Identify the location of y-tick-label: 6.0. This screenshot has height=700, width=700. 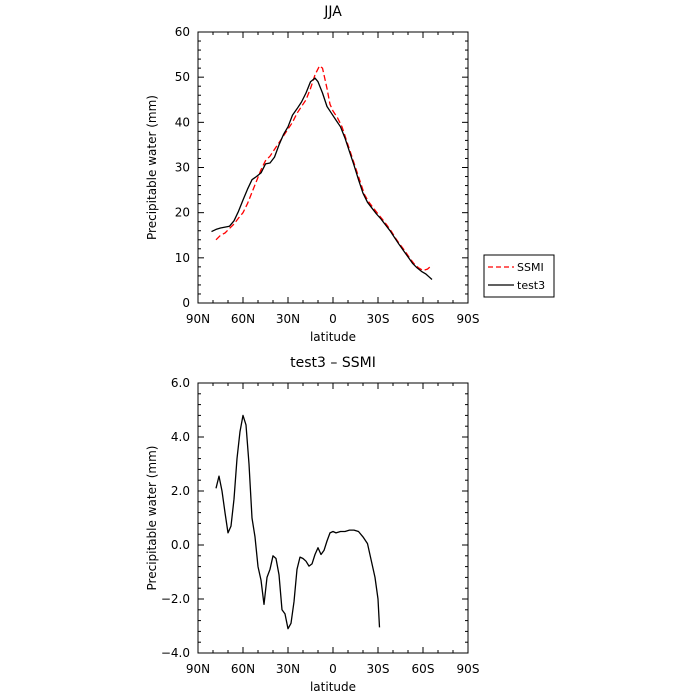
(180, 383).